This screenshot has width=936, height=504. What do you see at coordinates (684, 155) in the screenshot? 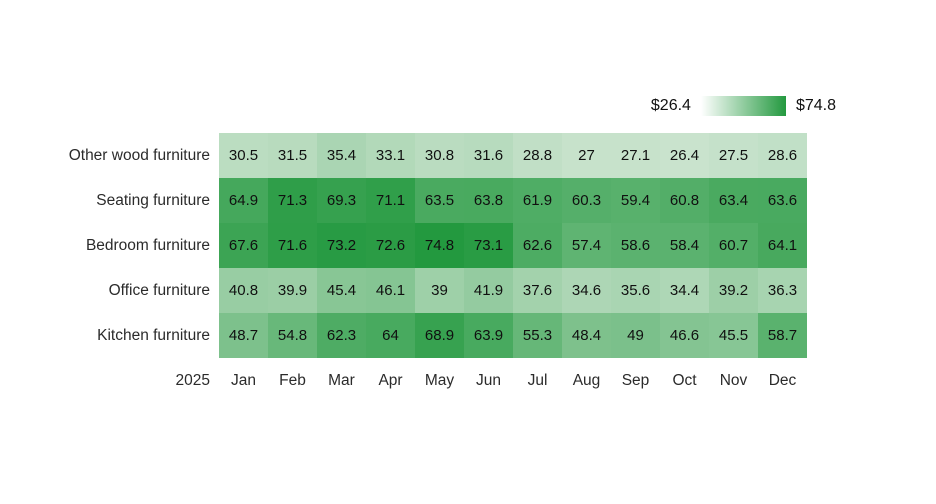
I see `heatmap-cell: 26.4` at bounding box center [684, 155].